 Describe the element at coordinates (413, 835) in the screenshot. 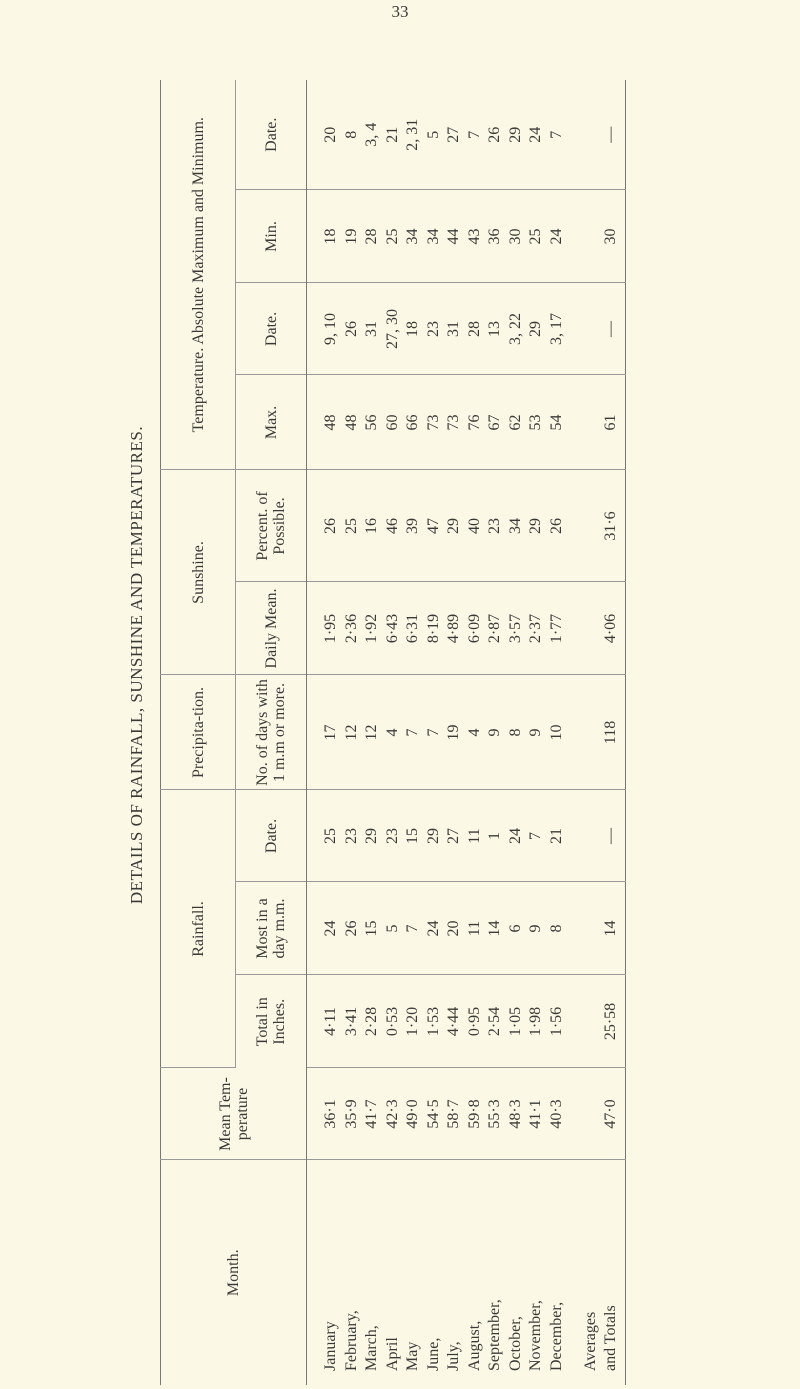

I see `cell-rain-date: 15` at that location.